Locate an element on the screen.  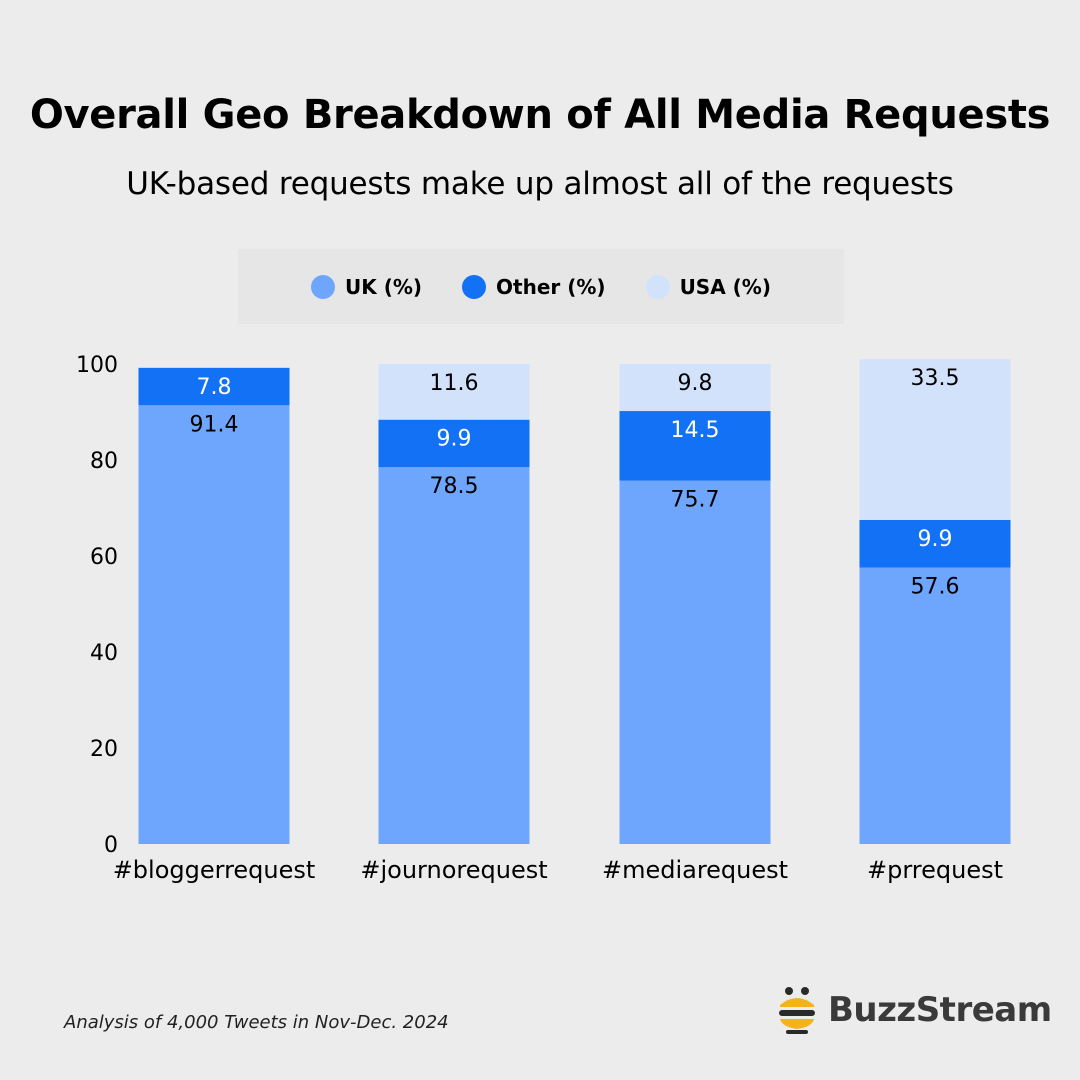
legend-item-other: Other (%) is located at coordinates (534, 286).